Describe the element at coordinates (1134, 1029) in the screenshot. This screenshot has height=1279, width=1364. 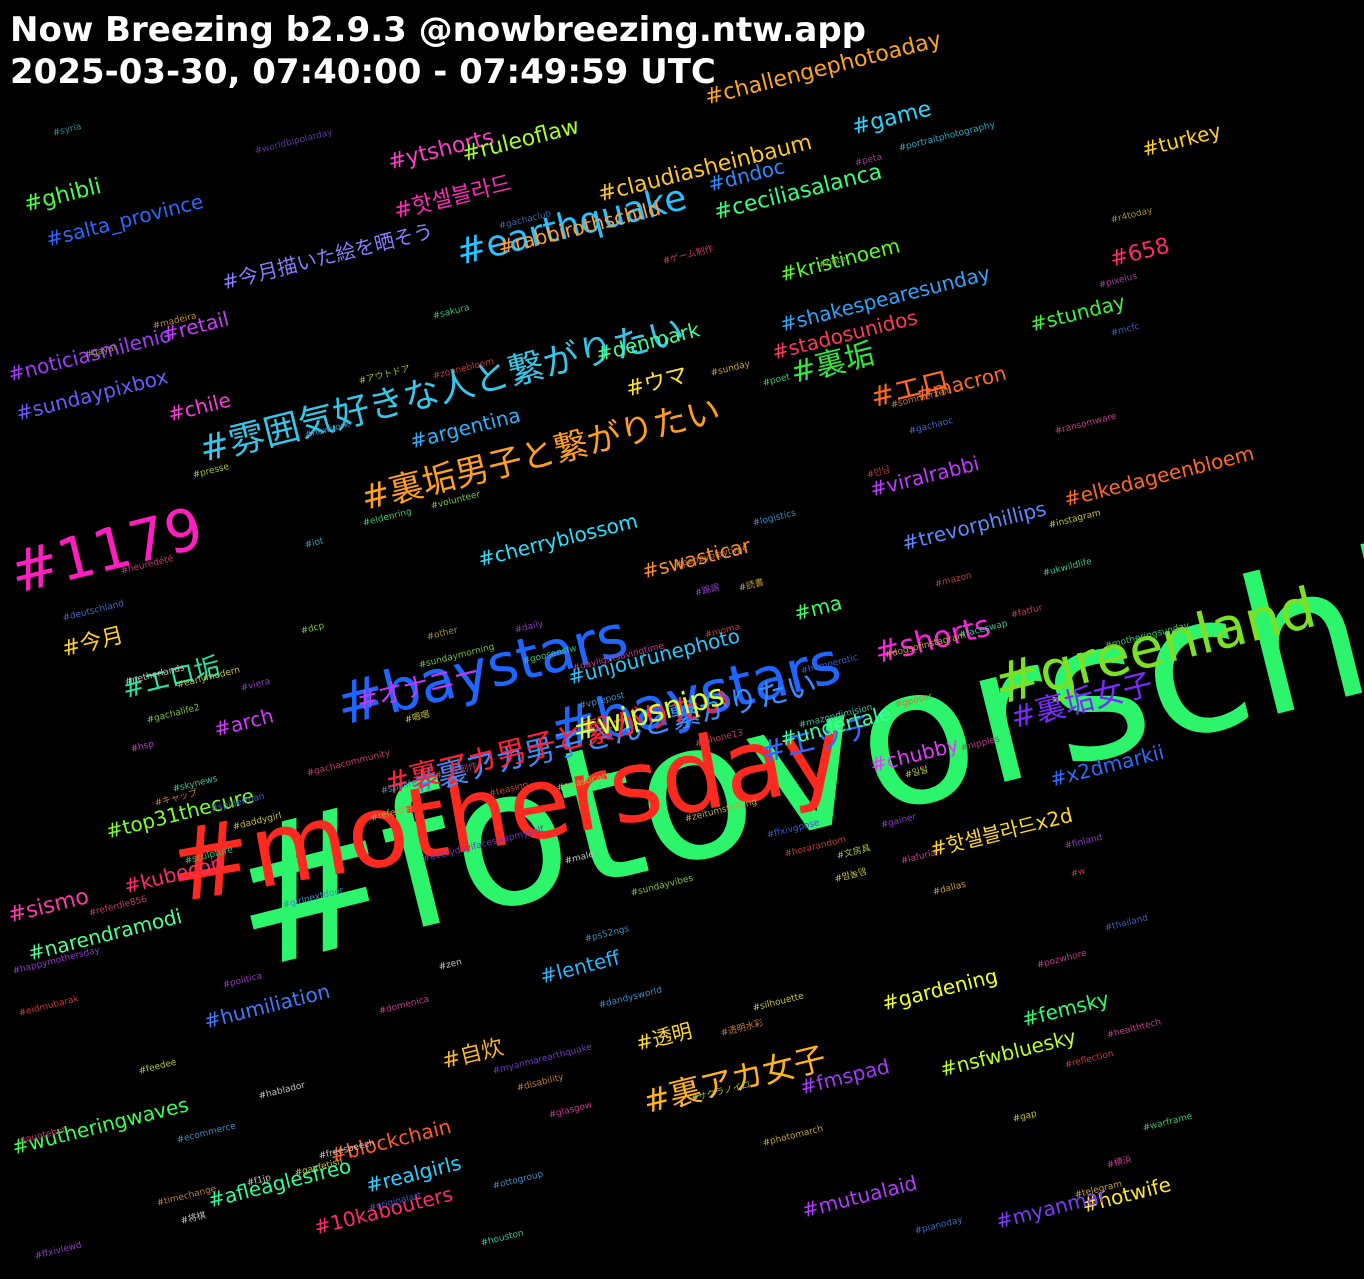
I see `hashtag-175: #healthtech` at that location.